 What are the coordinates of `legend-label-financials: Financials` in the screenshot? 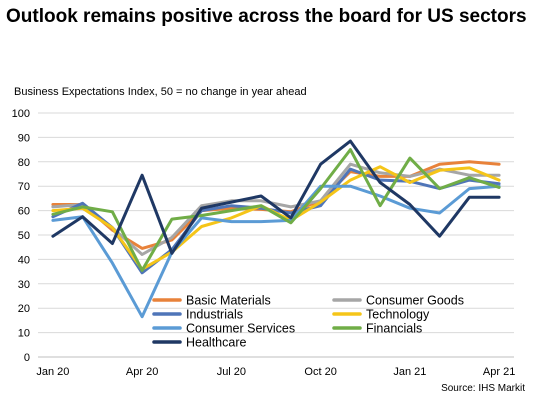 It's located at (394, 329).